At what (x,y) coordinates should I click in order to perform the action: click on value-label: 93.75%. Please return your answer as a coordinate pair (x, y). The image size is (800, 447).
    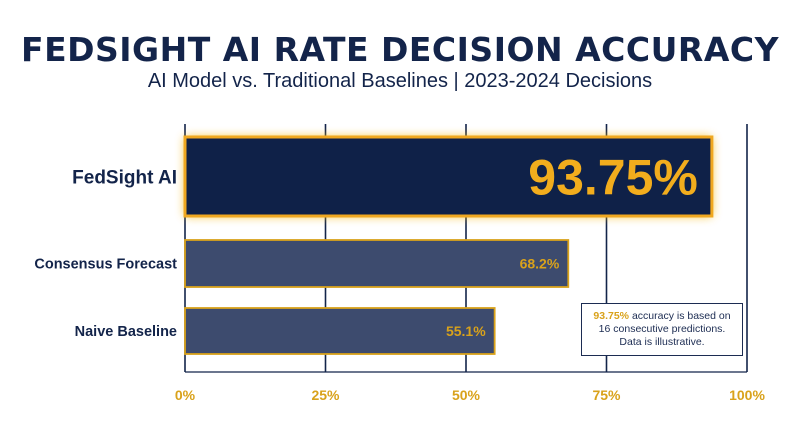
    Looking at the image, I should click on (613, 178).